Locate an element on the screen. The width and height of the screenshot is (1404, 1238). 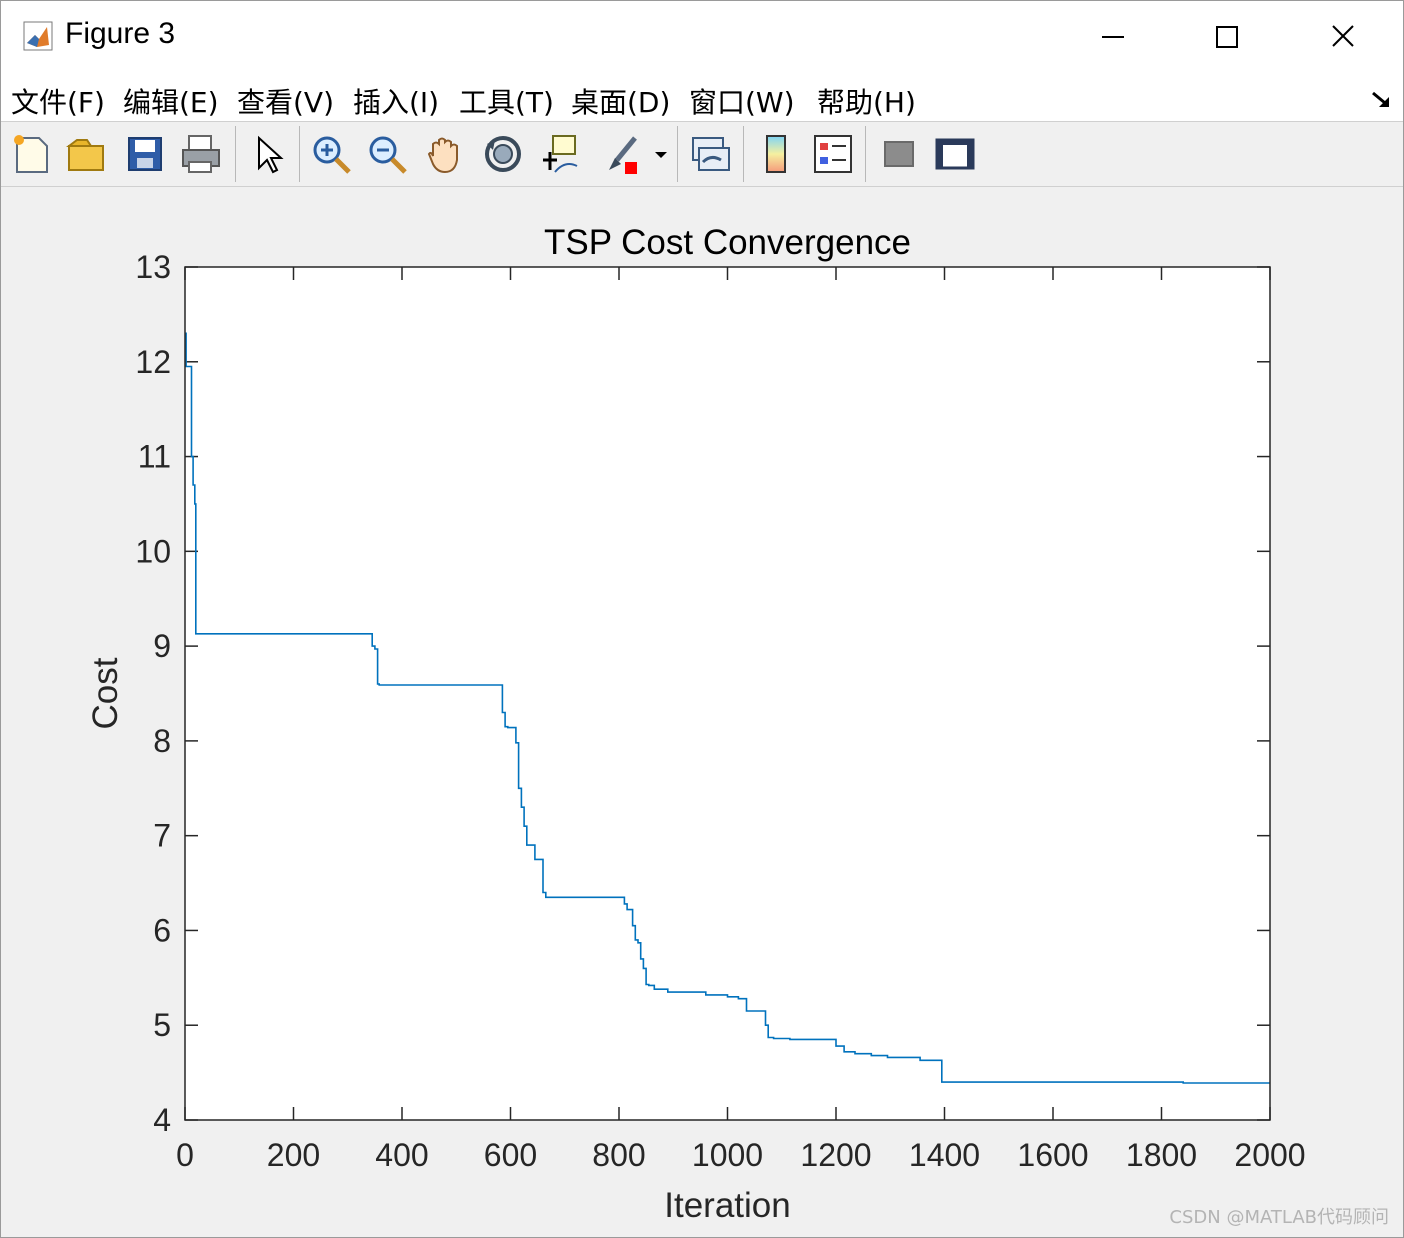
new-figure-icon is located at coordinates (31, 154).